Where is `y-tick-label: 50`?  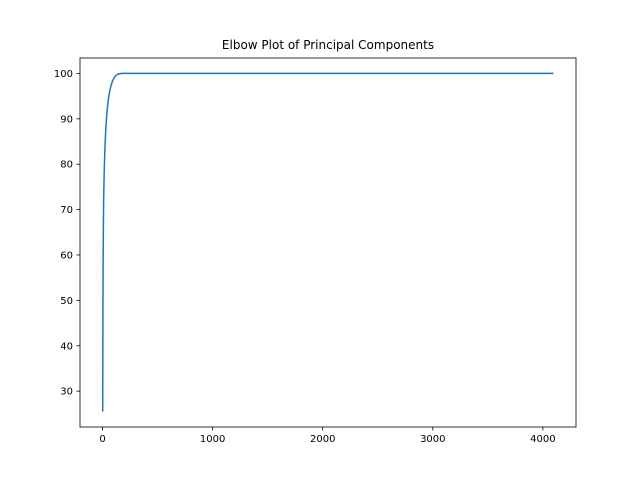 y-tick-label: 50 is located at coordinates (66, 301).